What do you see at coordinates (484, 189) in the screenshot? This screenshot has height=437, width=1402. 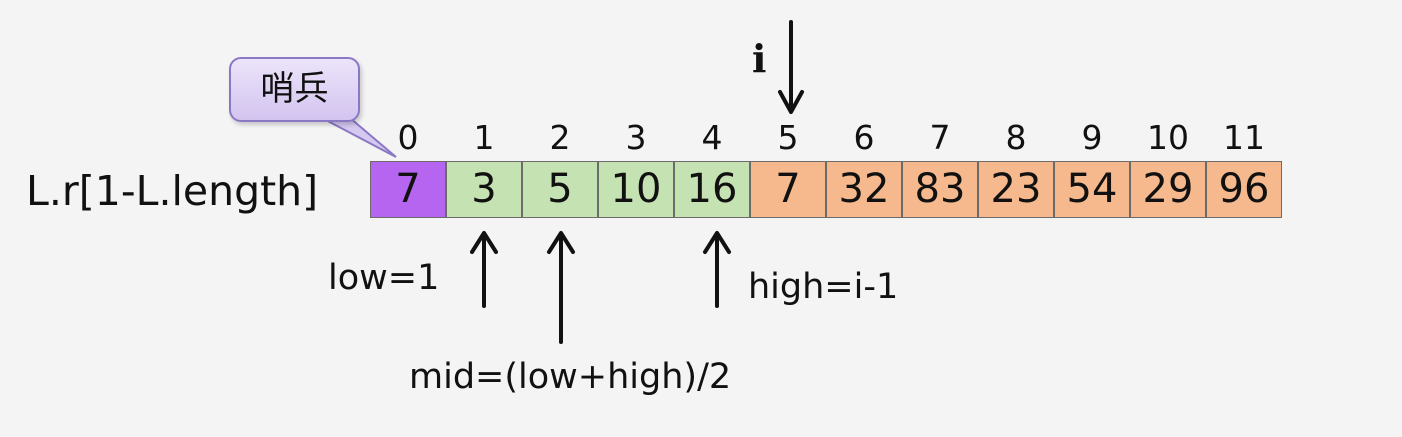 I see `array-cell-sorted: 3` at bounding box center [484, 189].